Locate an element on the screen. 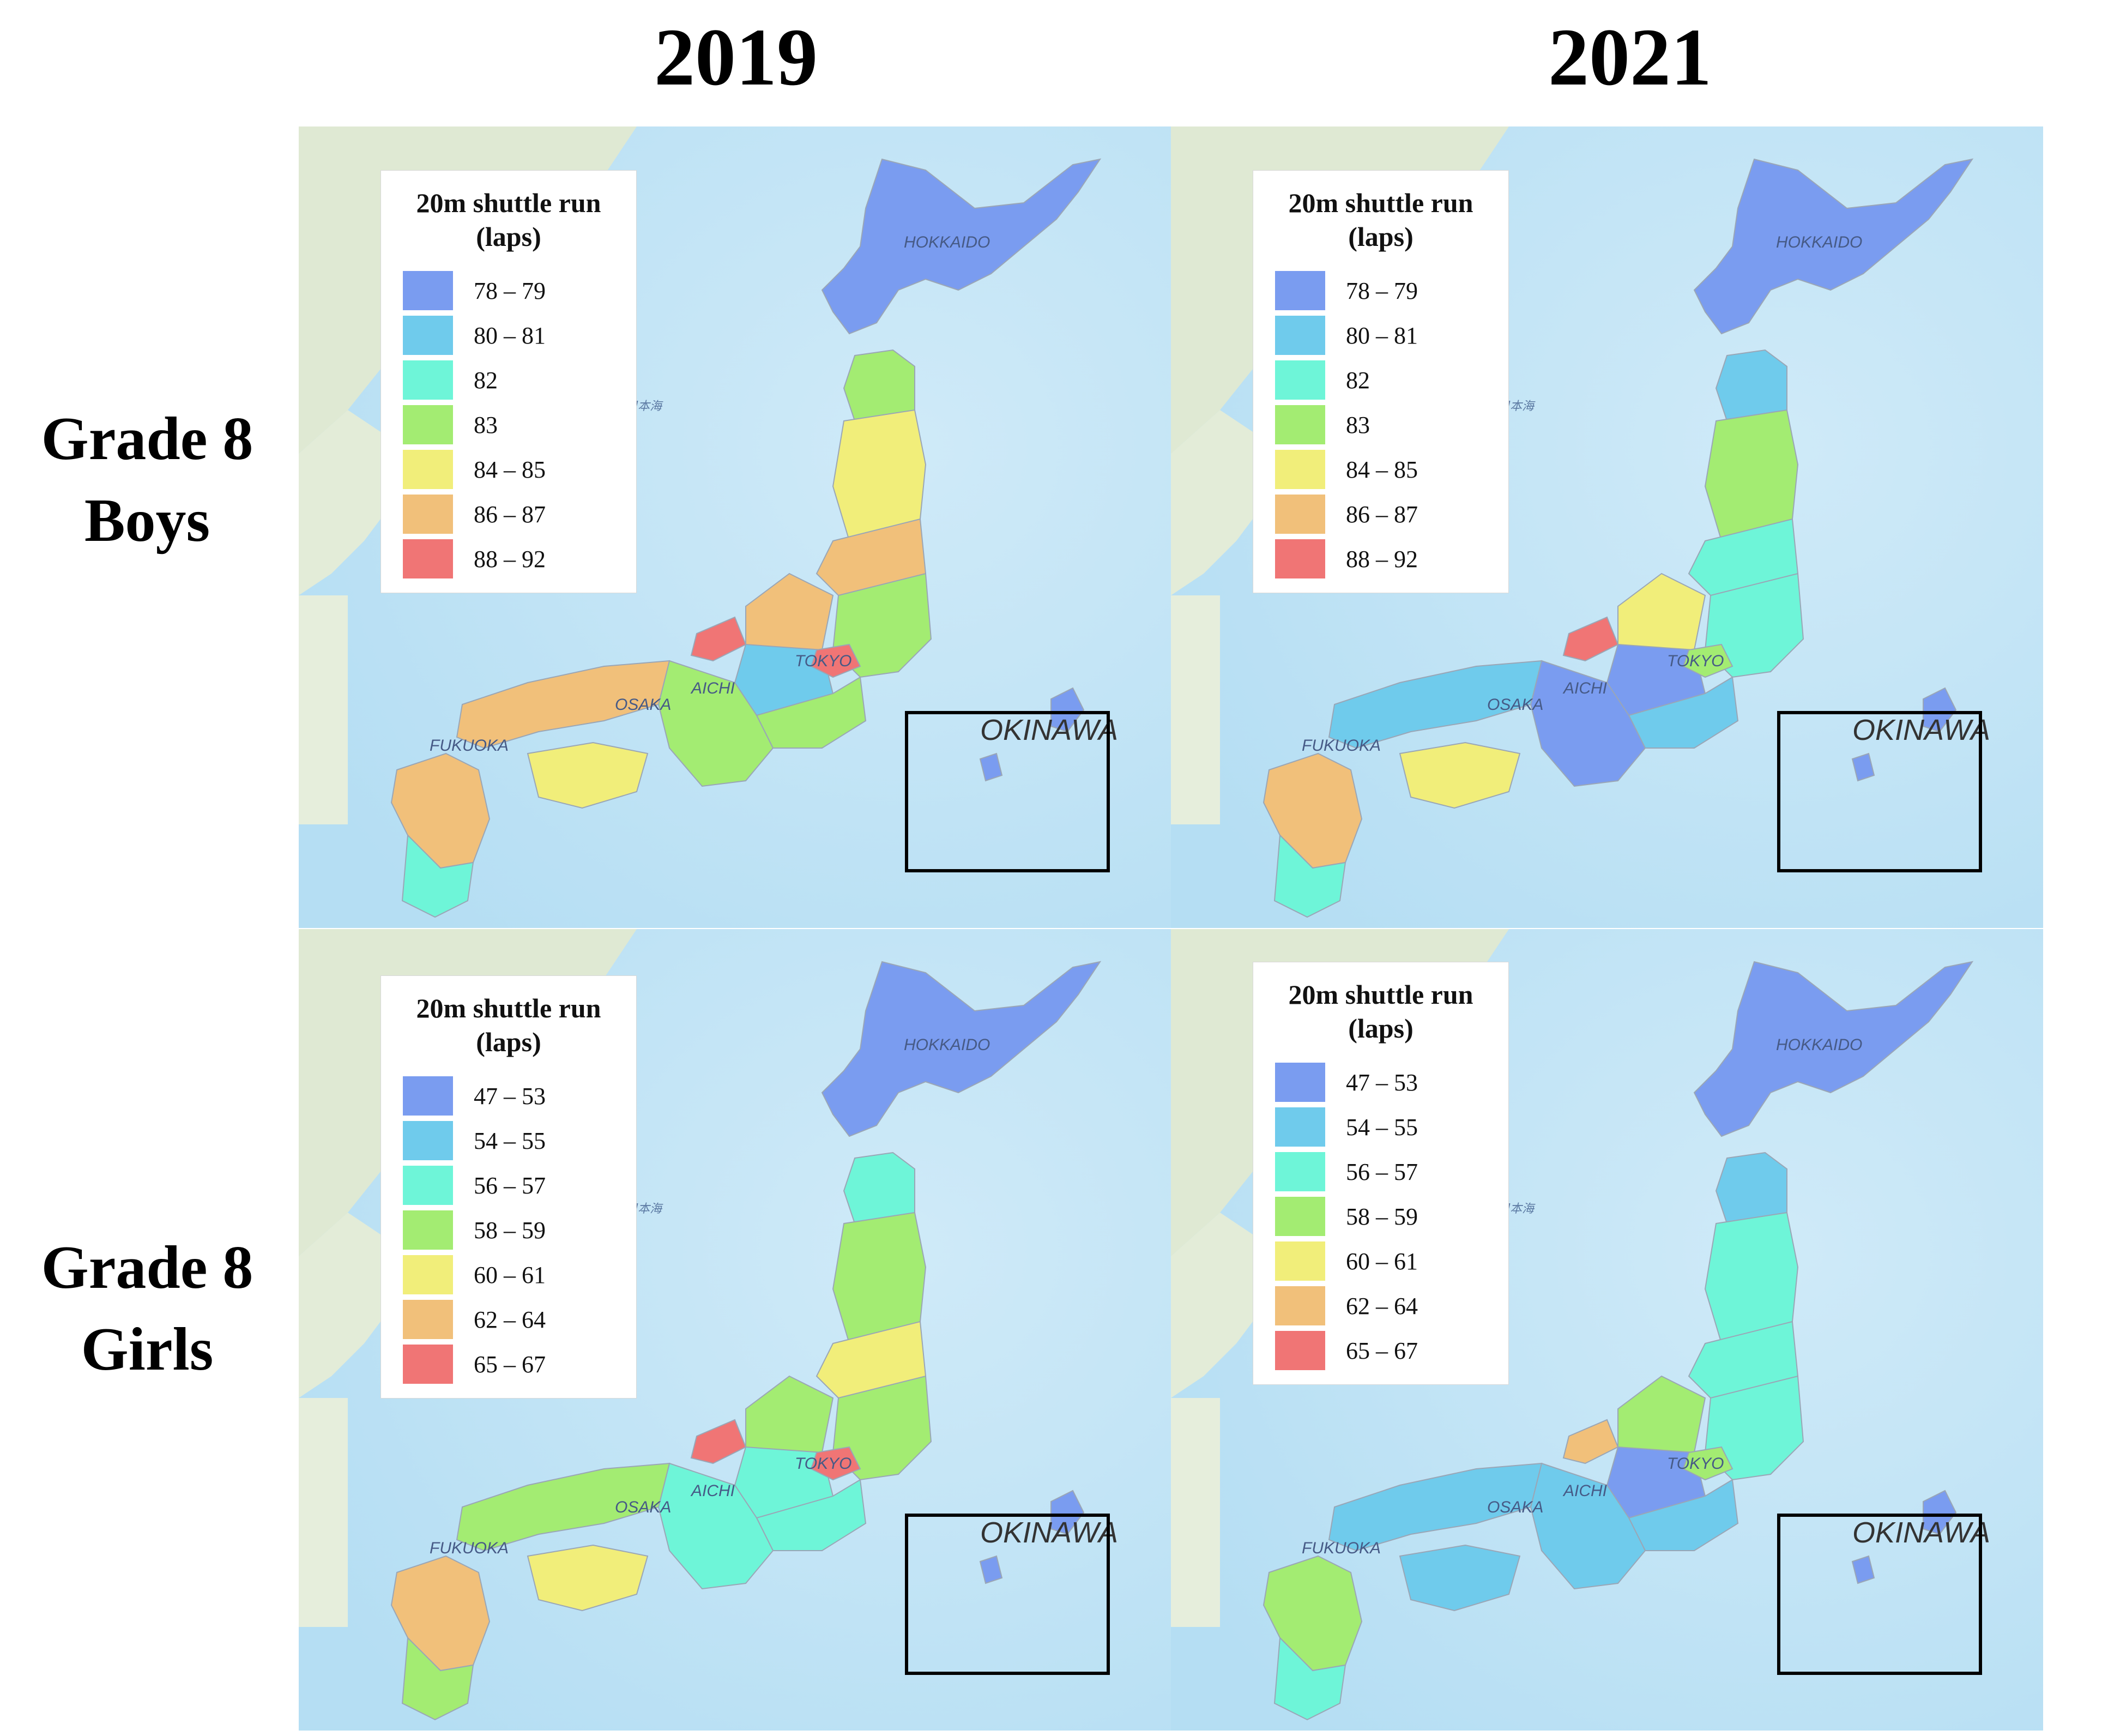  legend-item: 65 – 67 is located at coordinates (1380, 1351).